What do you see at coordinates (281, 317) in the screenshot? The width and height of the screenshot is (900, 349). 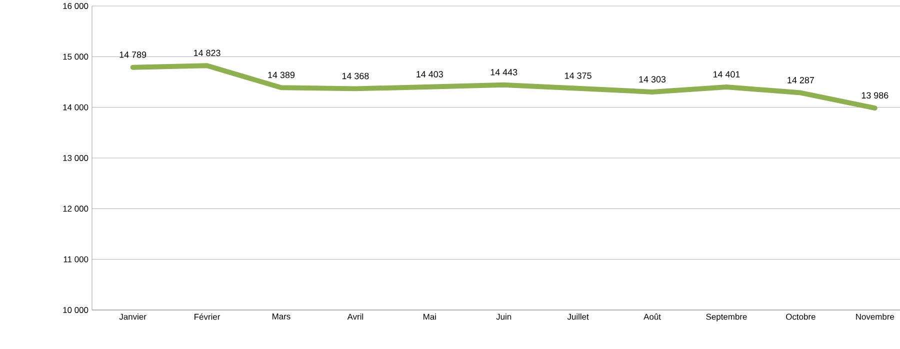 I see `x-tick-label: Mars` at bounding box center [281, 317].